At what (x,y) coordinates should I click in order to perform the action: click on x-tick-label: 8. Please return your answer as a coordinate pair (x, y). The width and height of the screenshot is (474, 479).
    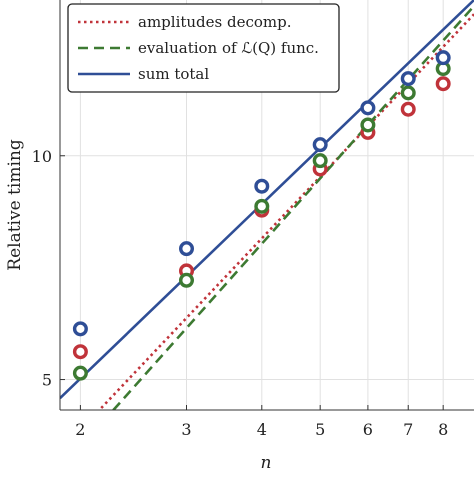
    Looking at the image, I should click on (443, 429).